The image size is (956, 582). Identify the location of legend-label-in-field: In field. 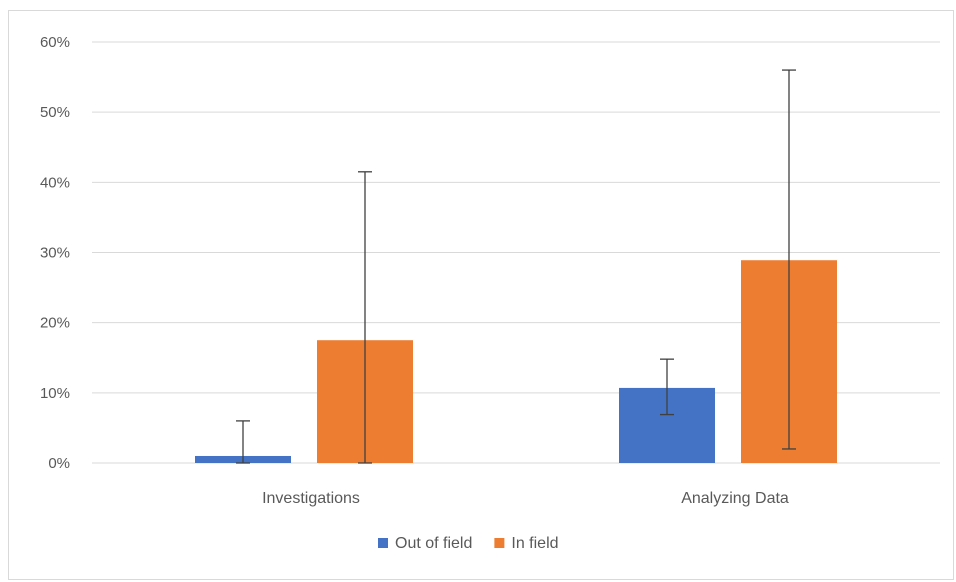
(534, 543).